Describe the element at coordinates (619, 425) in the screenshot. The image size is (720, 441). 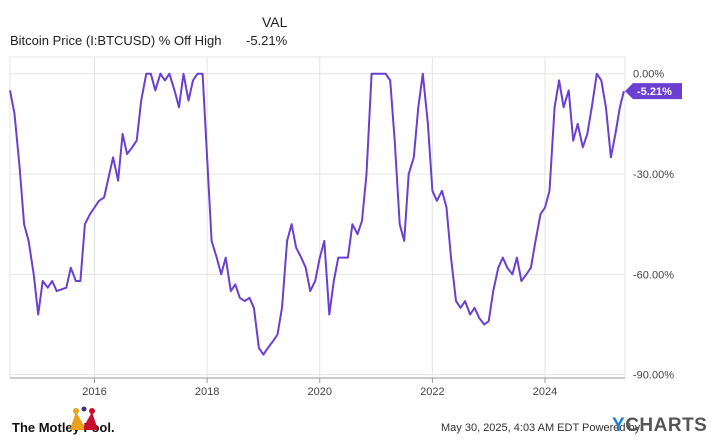
I see `ycharts-y: Y` at that location.